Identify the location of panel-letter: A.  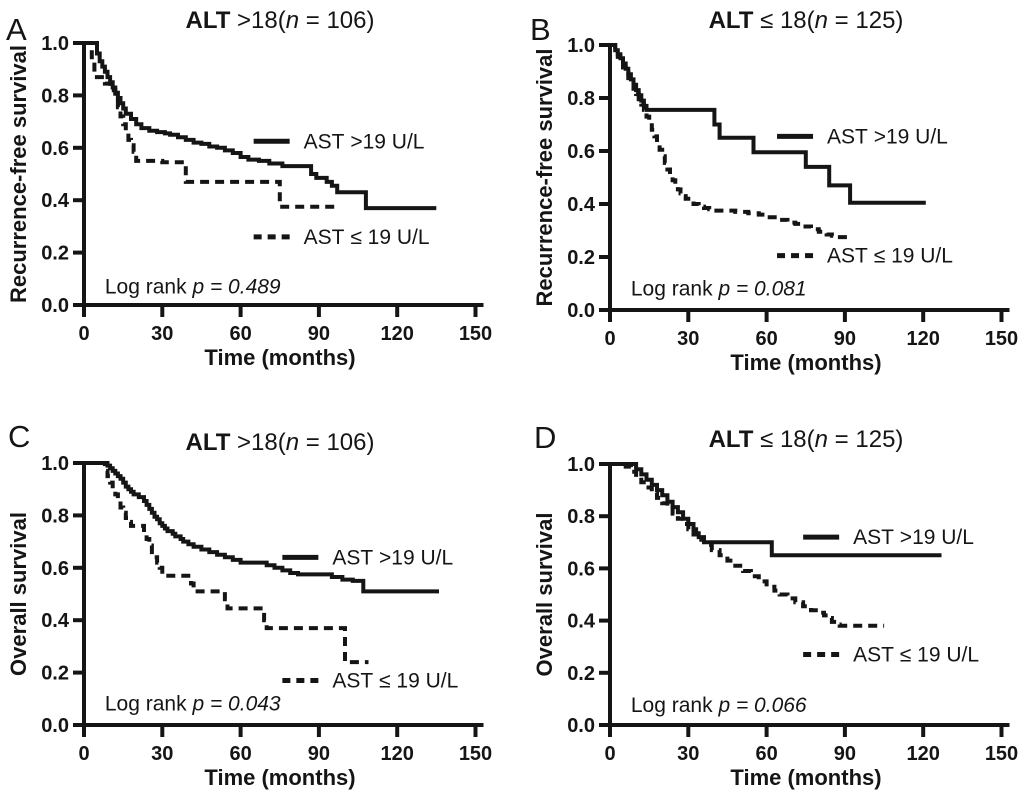
(16, 29).